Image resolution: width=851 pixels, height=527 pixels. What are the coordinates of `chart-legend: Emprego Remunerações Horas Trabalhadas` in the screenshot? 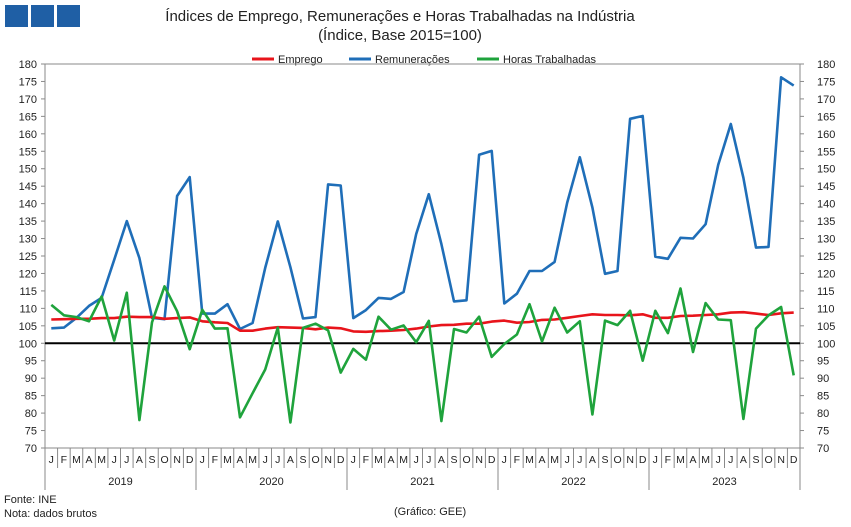 It's located at (424, 60).